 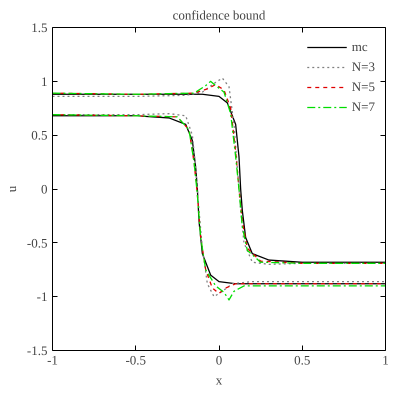 What do you see at coordinates (11, 188) in the screenshot?
I see `y-axis-title: u` at bounding box center [11, 188].